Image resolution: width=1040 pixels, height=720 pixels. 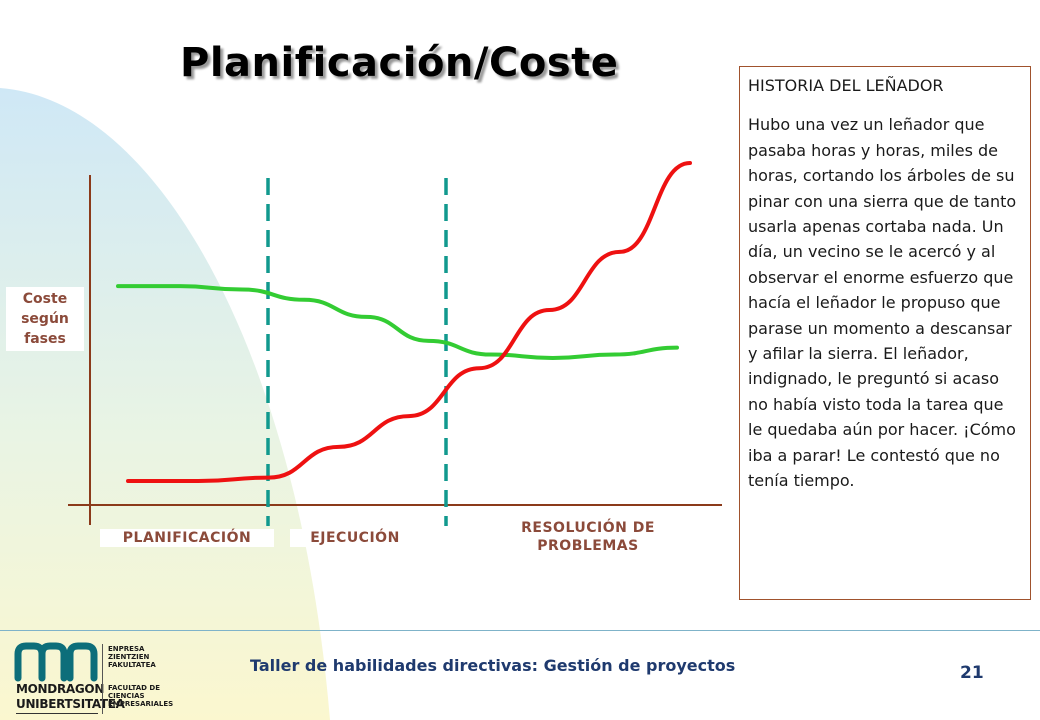 I want to click on logo-sub-line: FAKULTATEA, so click(x=132, y=665).